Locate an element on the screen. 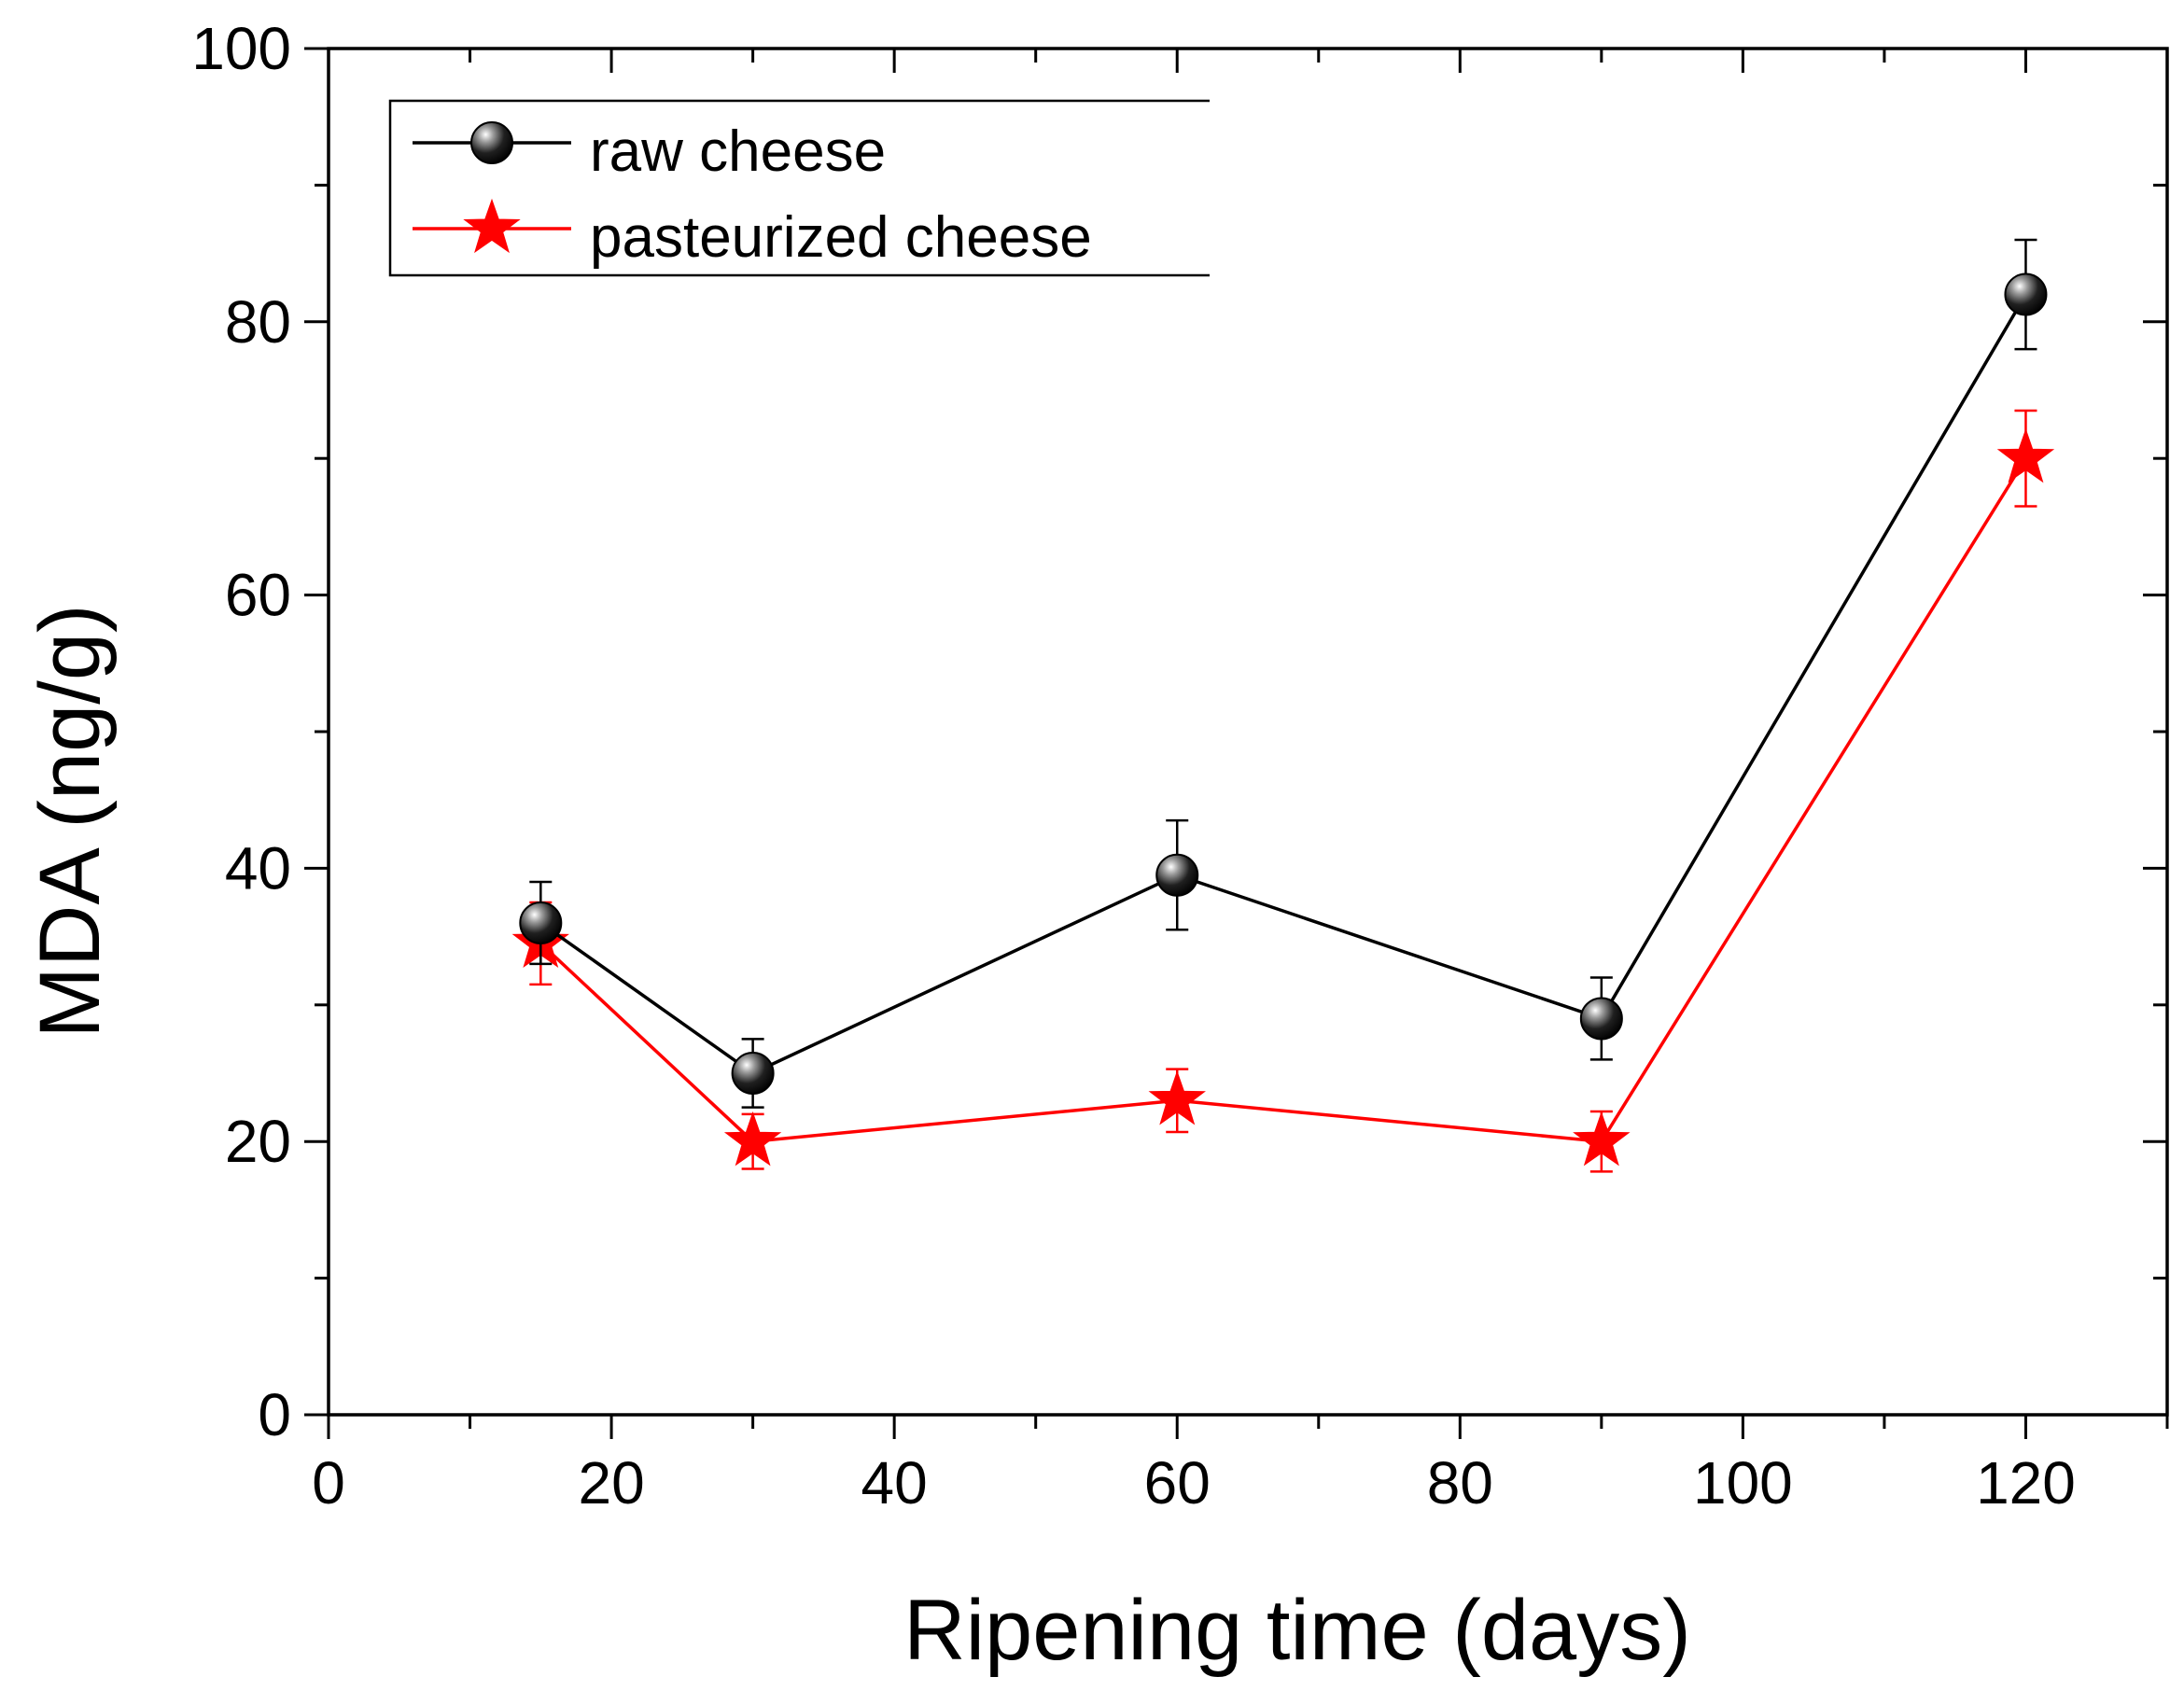 This screenshot has height=1705, width=2184. y-tick-label: 40 is located at coordinates (258, 867).